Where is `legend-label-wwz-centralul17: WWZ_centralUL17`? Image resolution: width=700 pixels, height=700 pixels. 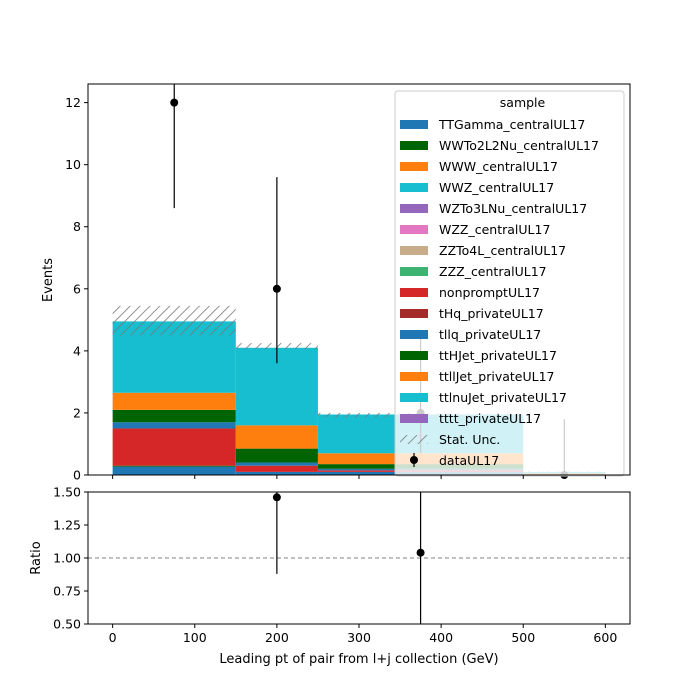
legend-label-wwz-centralul17: WWZ_centralUL17 is located at coordinates (496, 187).